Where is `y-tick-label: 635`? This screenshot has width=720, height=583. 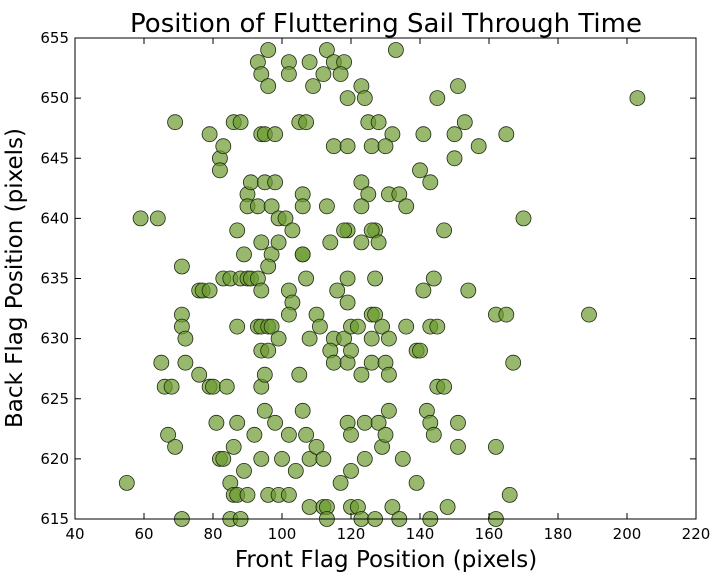
y-tick-label: 635 is located at coordinates (54, 279).